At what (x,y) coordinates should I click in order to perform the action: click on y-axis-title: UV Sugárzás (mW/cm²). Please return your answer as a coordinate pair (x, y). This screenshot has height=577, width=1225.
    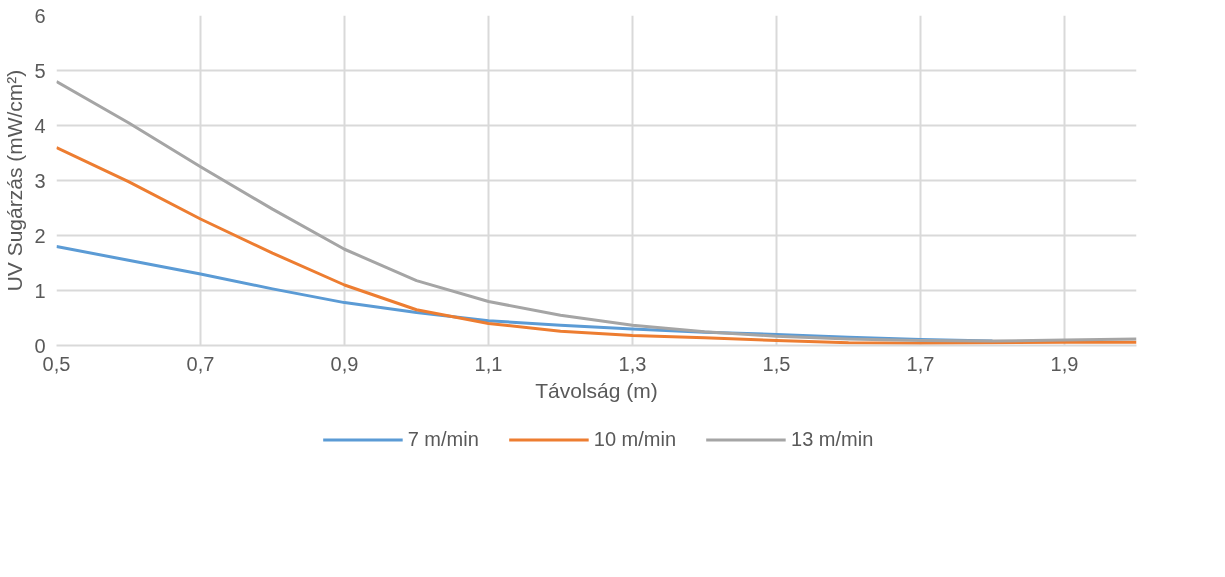
    Looking at the image, I should click on (15, 180).